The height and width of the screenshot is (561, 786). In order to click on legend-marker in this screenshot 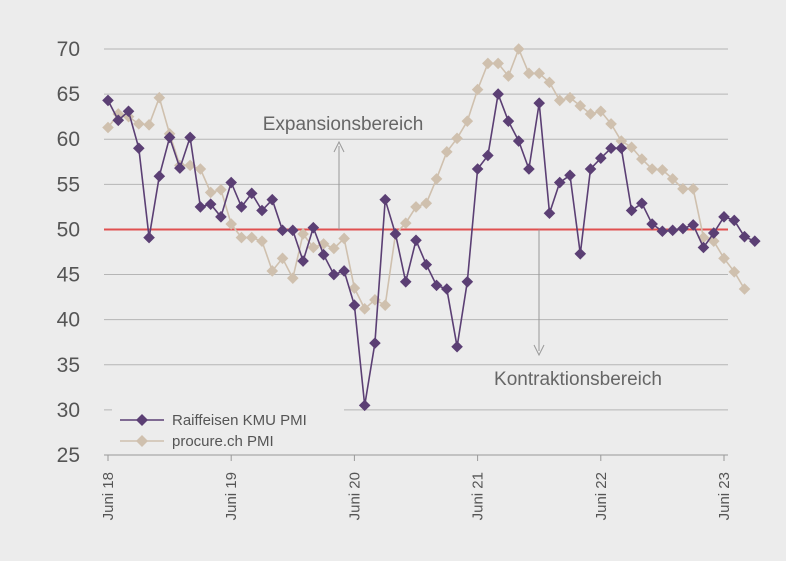, I will do `click(142, 441)`.